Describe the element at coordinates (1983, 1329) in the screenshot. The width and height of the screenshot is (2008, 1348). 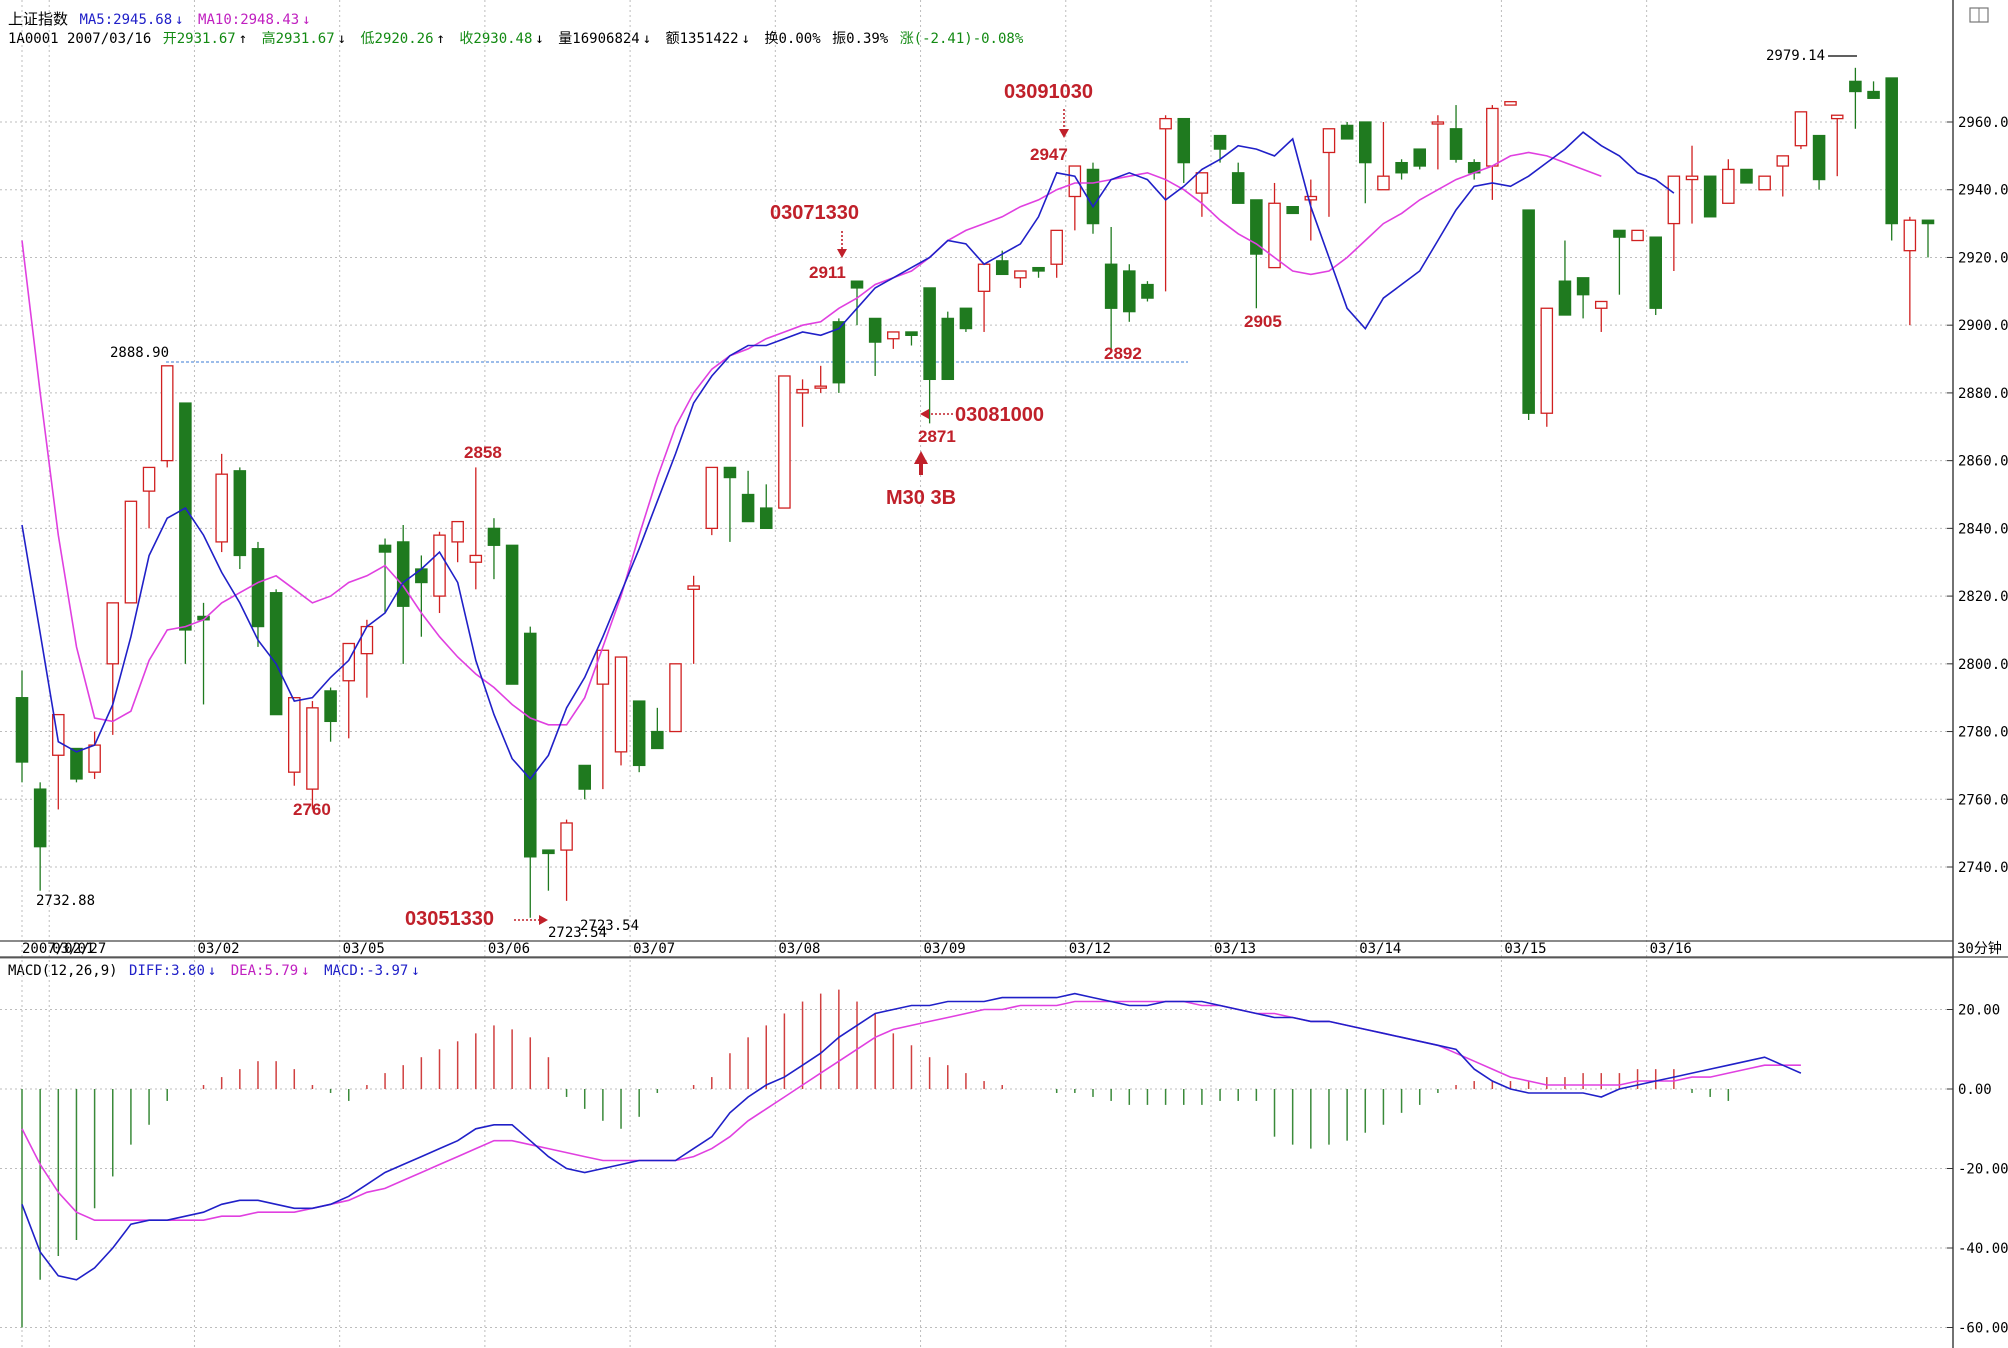
I see `macd-tick-label: -60.00` at that location.